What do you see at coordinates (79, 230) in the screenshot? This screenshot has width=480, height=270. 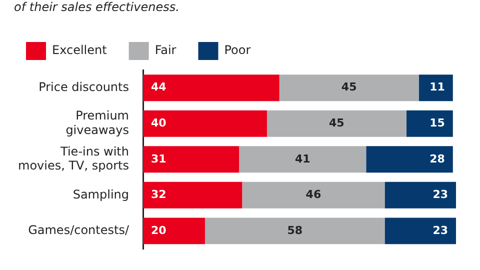 I see `y-tick-label: Games/contests/` at bounding box center [79, 230].